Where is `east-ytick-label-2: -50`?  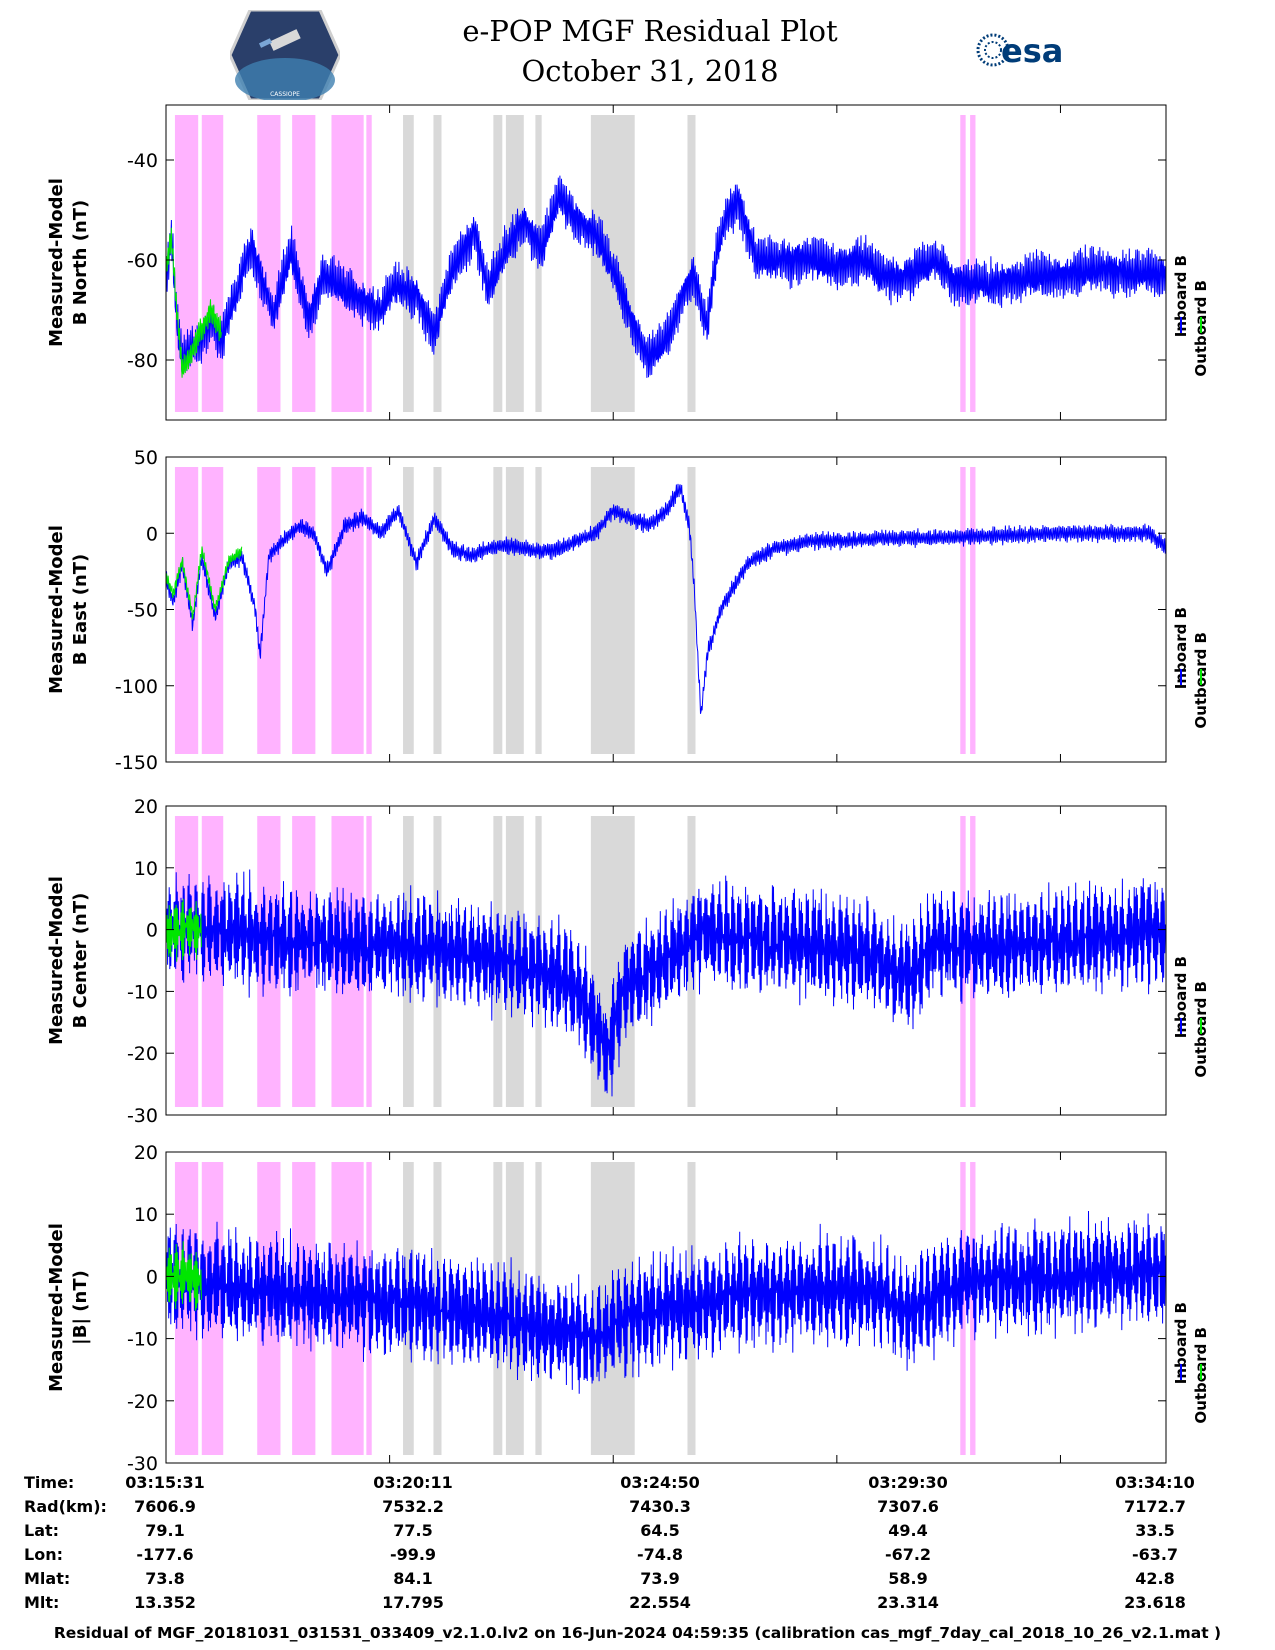
east-ytick-label-2: -50 is located at coordinates (142, 611).